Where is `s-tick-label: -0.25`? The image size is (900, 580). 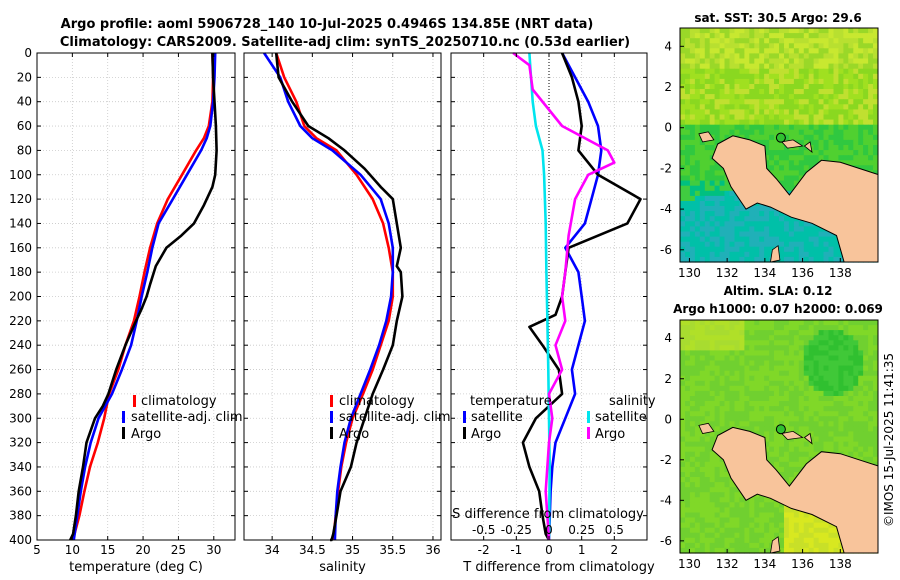
s-tick-label: -0.25 is located at coordinates (516, 530).